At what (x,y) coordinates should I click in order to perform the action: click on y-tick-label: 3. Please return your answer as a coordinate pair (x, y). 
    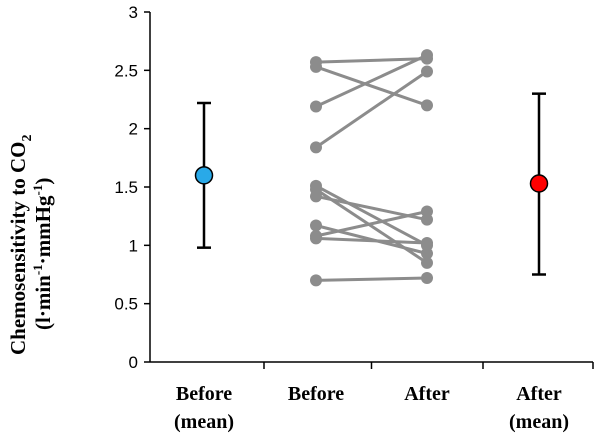
    Looking at the image, I should click on (133, 12).